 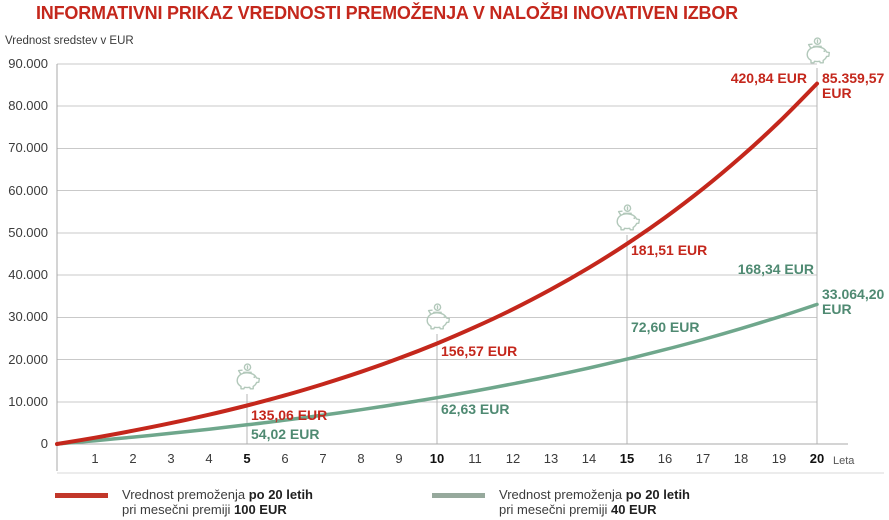 I want to click on x-tick-label: 14, so click(x=589, y=458).